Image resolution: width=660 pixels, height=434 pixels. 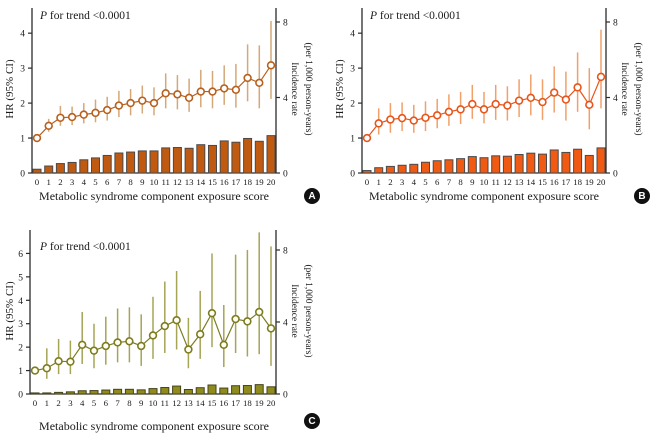 What do you see at coordinates (94, 403) in the screenshot?
I see `x-tick-label: 5` at bounding box center [94, 403].